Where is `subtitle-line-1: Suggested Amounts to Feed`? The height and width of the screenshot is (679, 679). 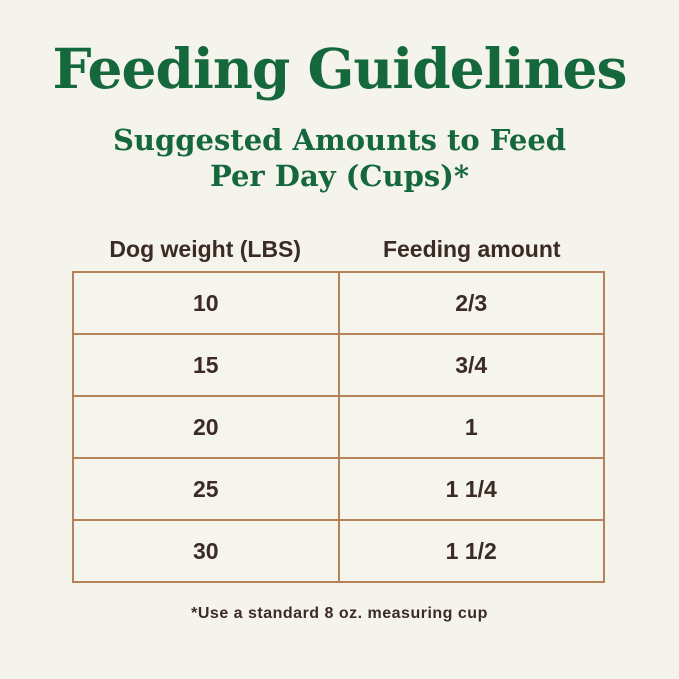
subtitle-line-1: Suggested Amounts to Feed is located at coordinates (339, 140).